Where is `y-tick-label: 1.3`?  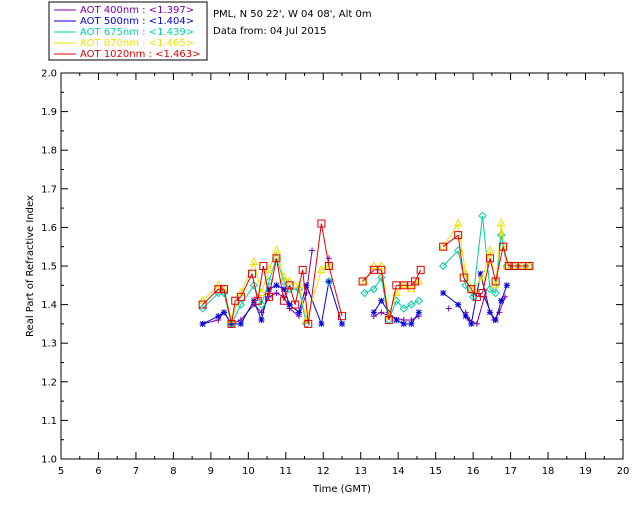 y-tick-label: 1.3 is located at coordinates (49, 344).